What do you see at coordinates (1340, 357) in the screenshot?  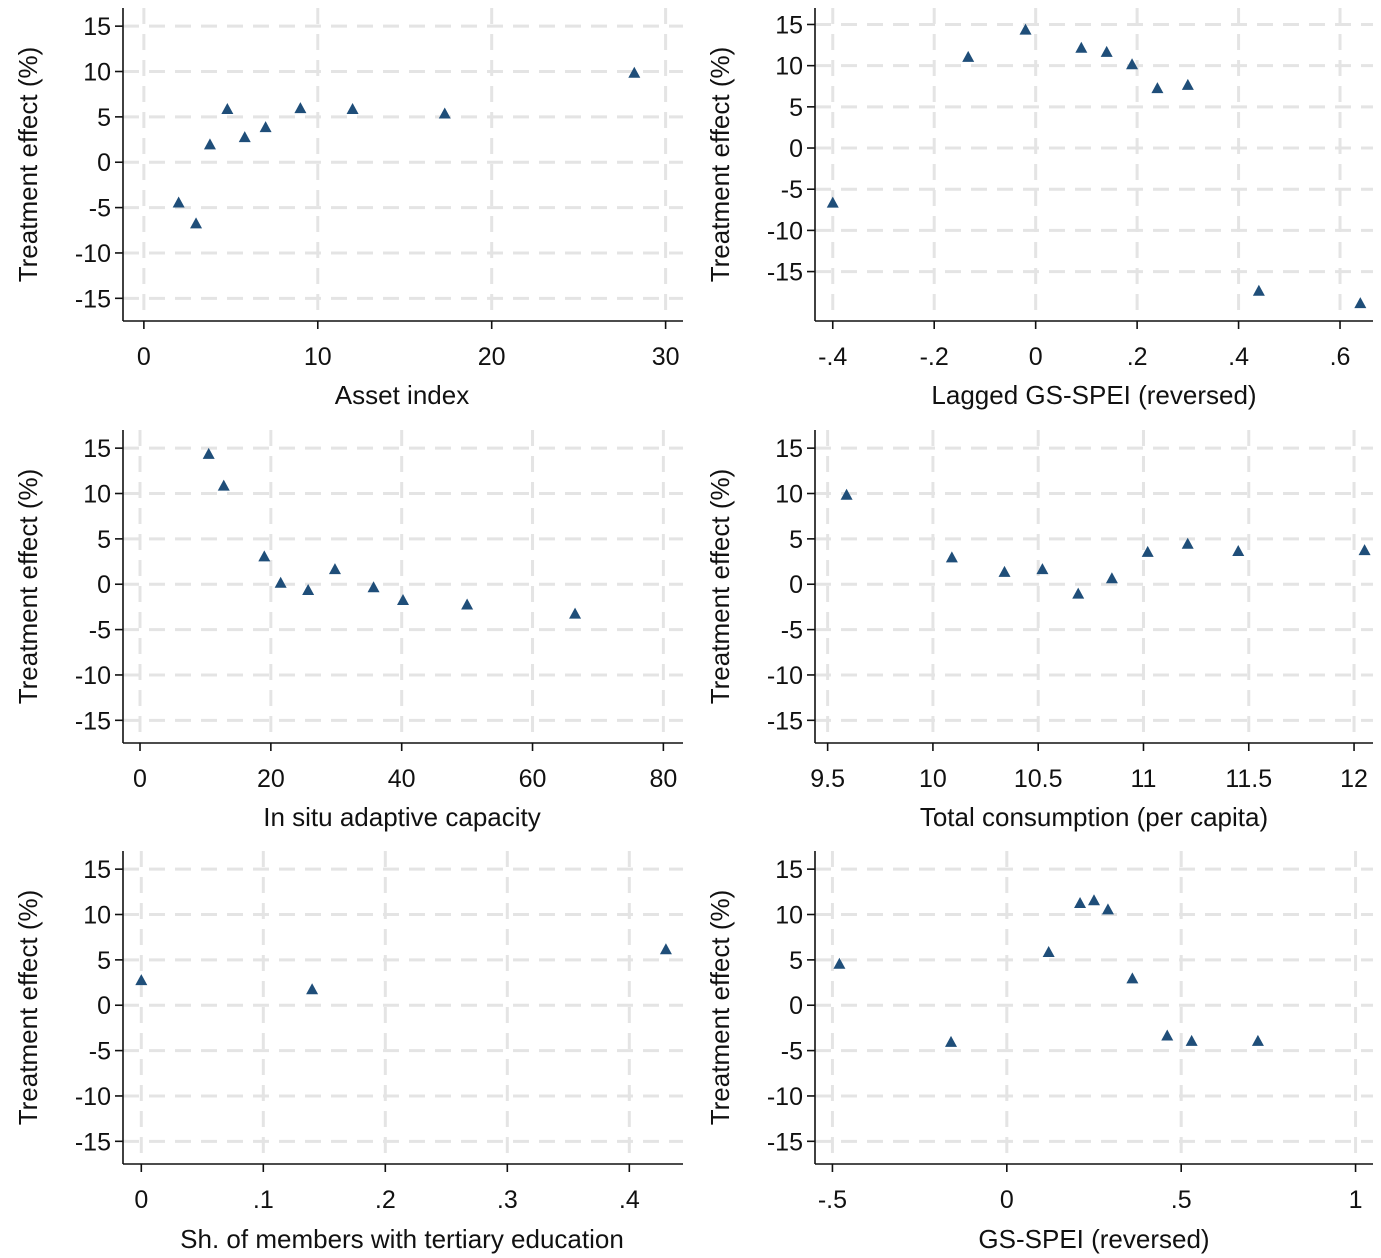 I see `x-tick-label: .6` at bounding box center [1340, 357].